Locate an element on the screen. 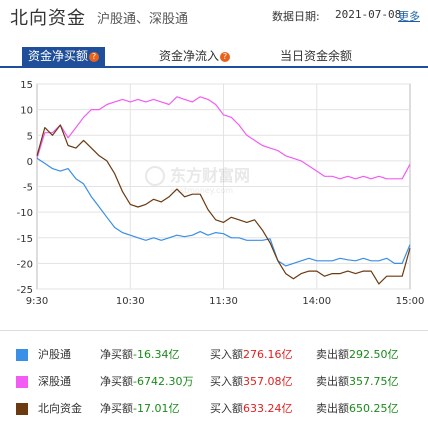  sell: 卖出额292.50亿 is located at coordinates (357, 355).